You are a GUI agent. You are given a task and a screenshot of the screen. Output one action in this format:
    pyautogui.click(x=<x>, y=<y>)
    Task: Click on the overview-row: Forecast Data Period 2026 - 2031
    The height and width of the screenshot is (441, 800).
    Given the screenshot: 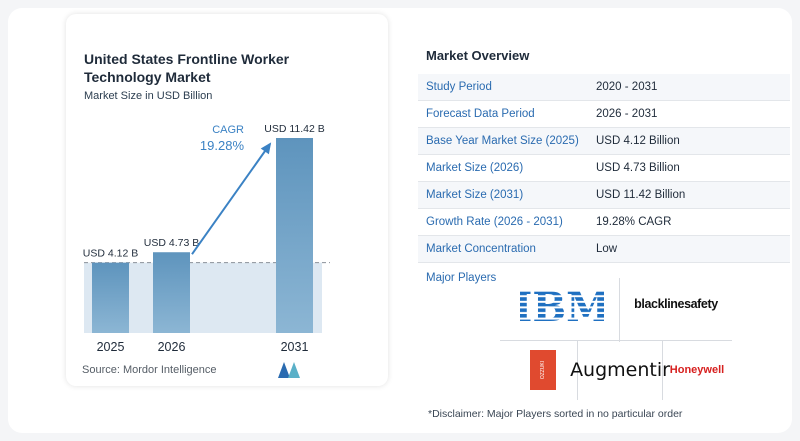 What is the action you would take?
    pyautogui.click(x=604, y=114)
    